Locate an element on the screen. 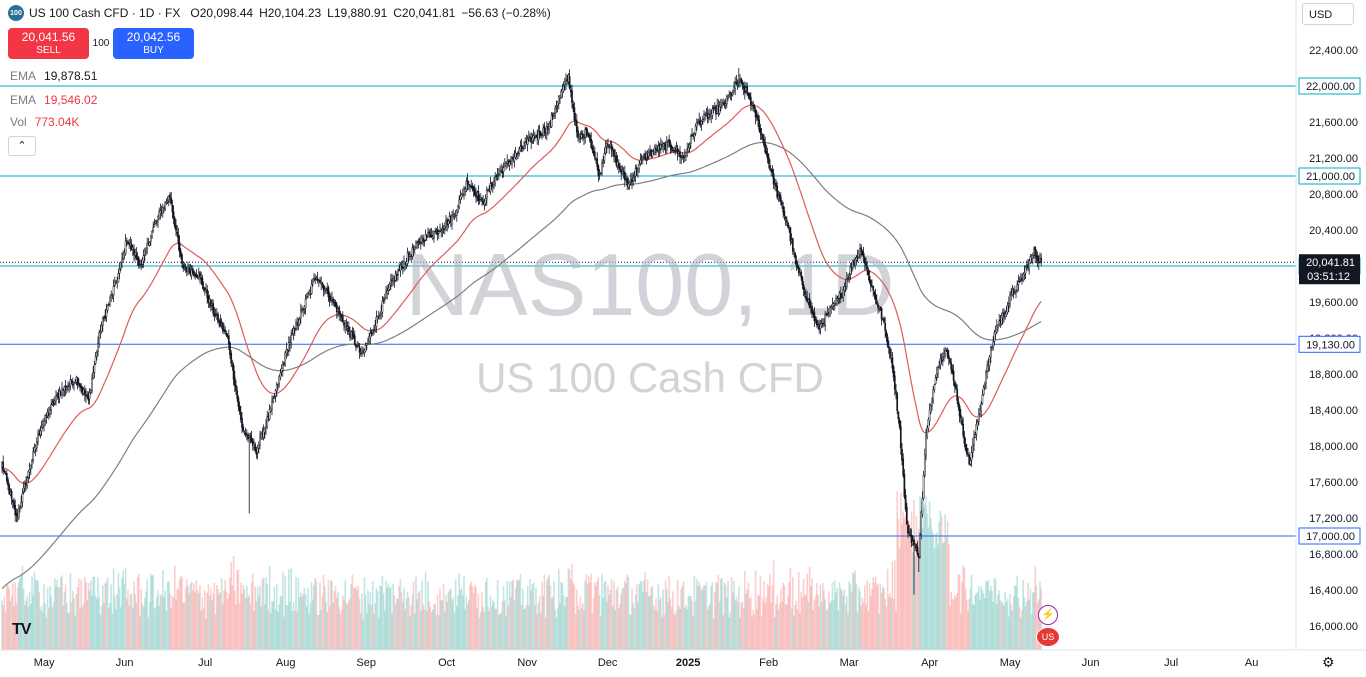 The height and width of the screenshot is (677, 1366). level-price-label: 17,000.00 is located at coordinates (1329, 536).